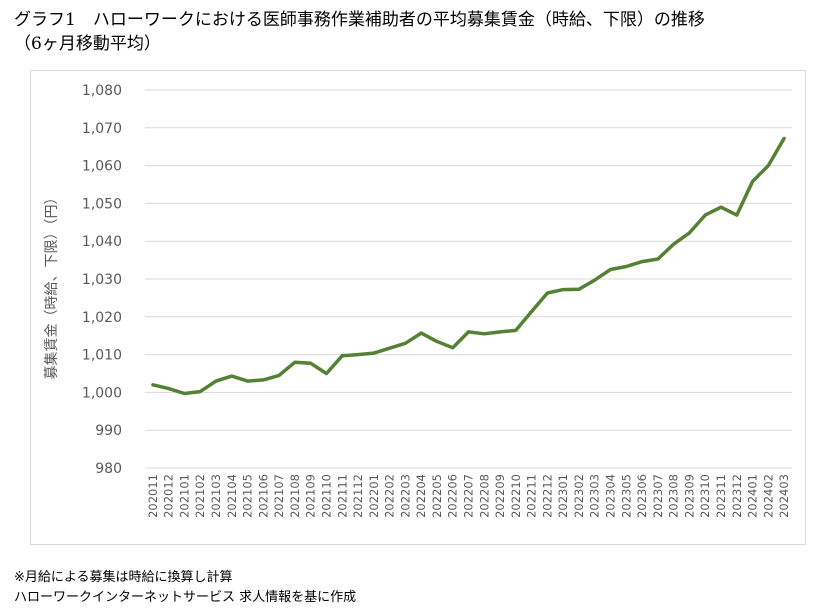  I want to click on x-tick-label: 202011, so click(153, 496).